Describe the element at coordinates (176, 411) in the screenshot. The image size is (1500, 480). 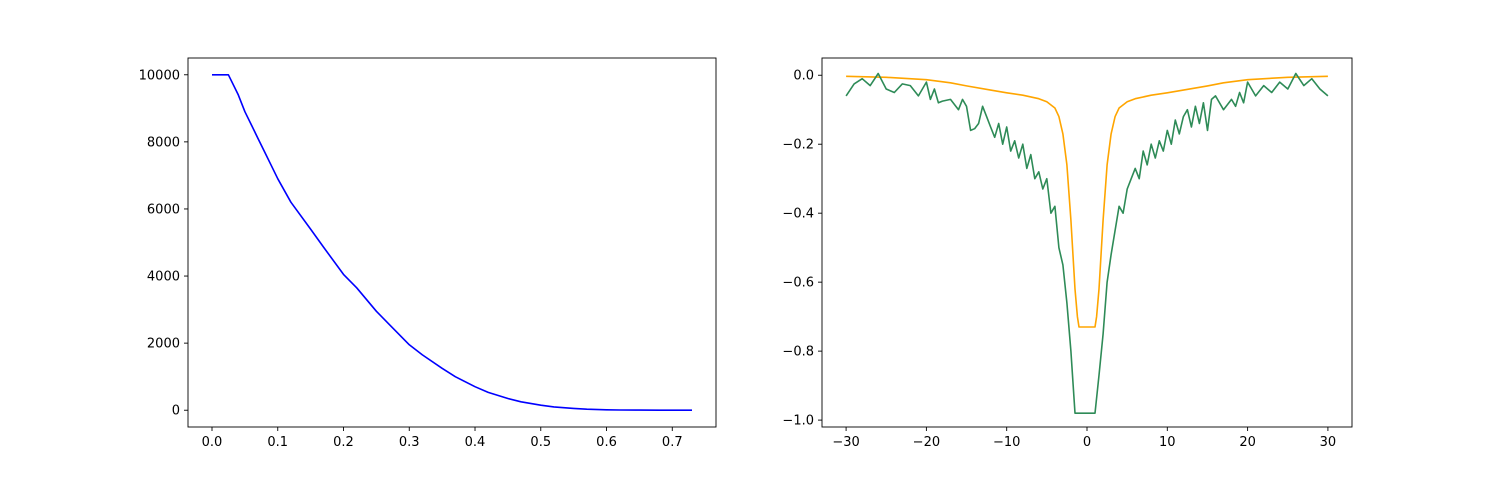
I see `y-tick-label: 0` at that location.